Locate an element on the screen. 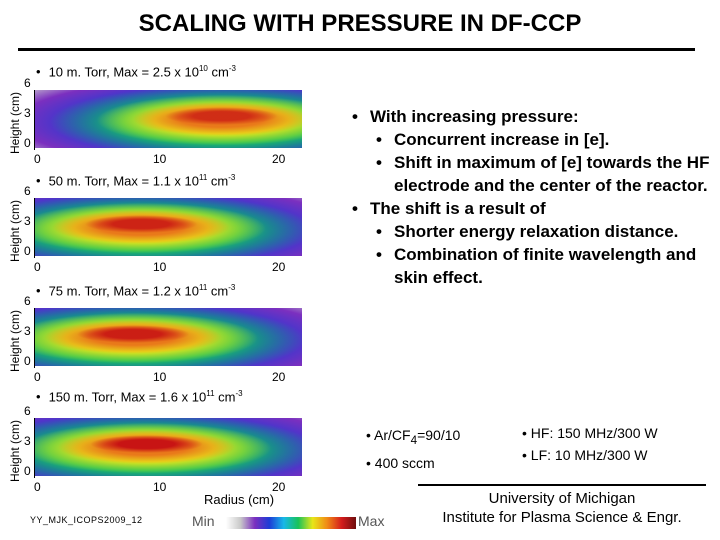 This screenshot has height=540, width=720. pressure-label: • 50 m. Torr, Max = 1.1 x 1011 cm-3 is located at coordinates (136, 181).